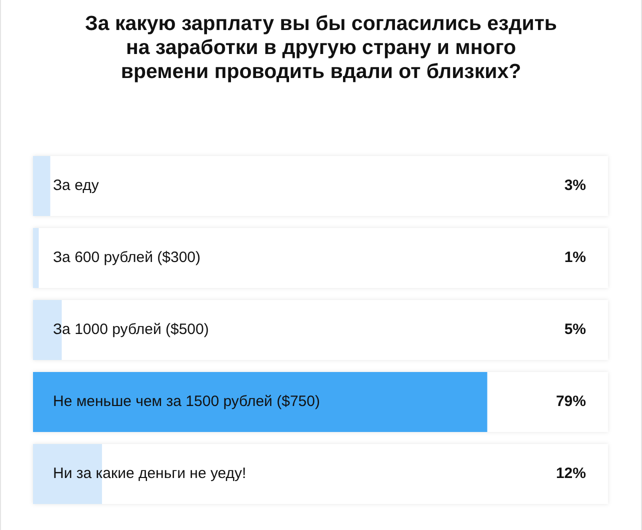 The height and width of the screenshot is (530, 642). I want to click on y-tick-label: За 1000 рублей ($500), so click(131, 329).